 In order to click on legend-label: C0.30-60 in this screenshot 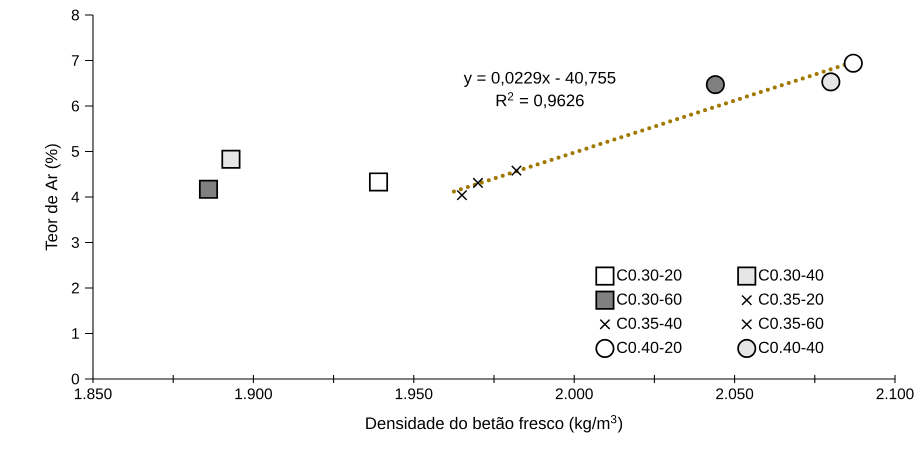, I will do `click(649, 299)`.